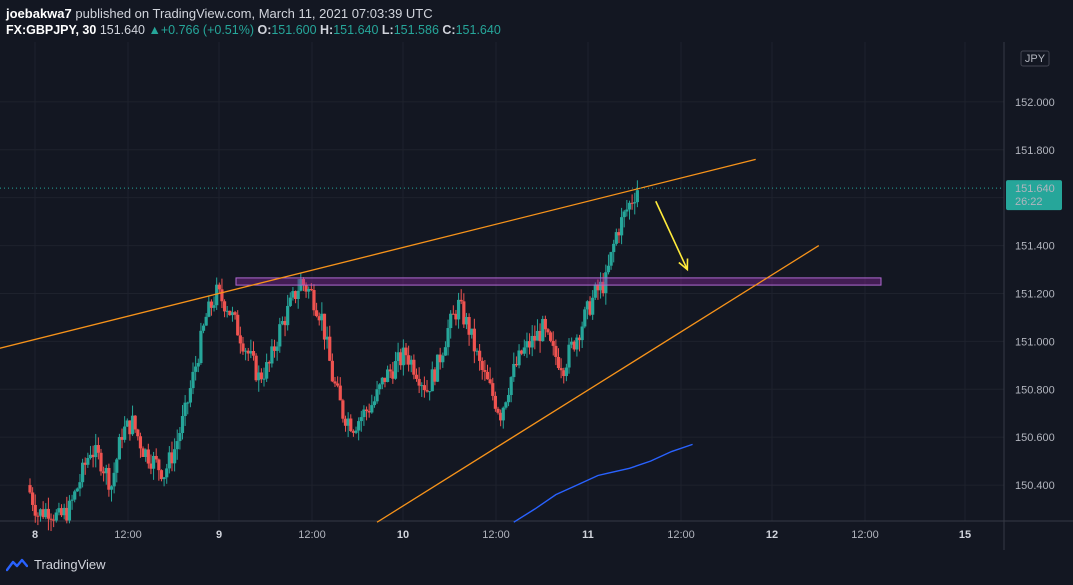 The image size is (1073, 585). What do you see at coordinates (122, 30) in the screenshot?
I see `last-price: 151.640` at bounding box center [122, 30].